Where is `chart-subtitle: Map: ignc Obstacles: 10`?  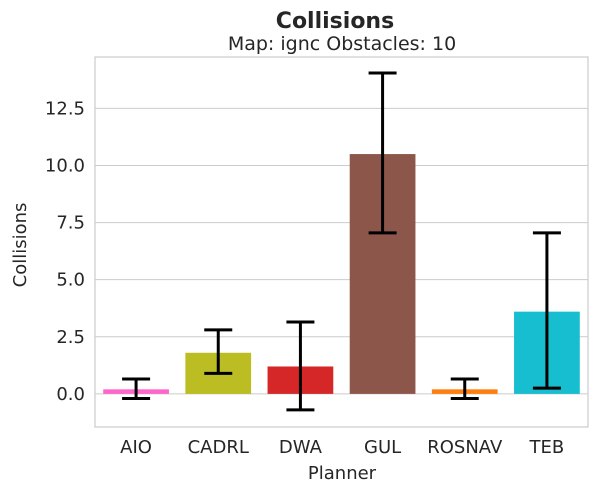
chart-subtitle: Map: ignc Obstacles: 10 is located at coordinates (342, 44).